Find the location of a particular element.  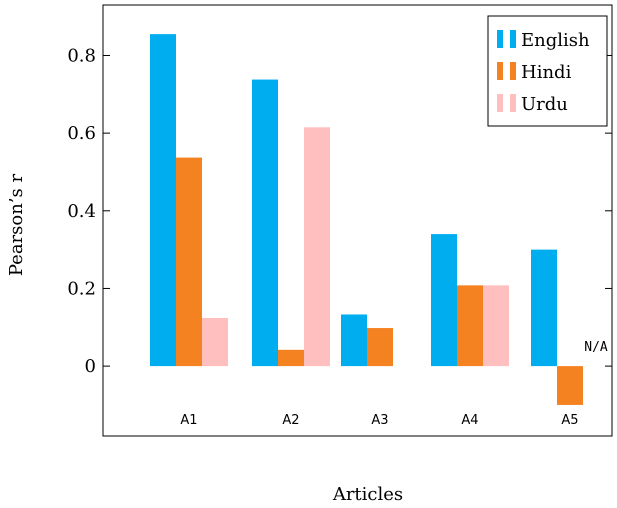

bar-english-a1 is located at coordinates (163, 200).